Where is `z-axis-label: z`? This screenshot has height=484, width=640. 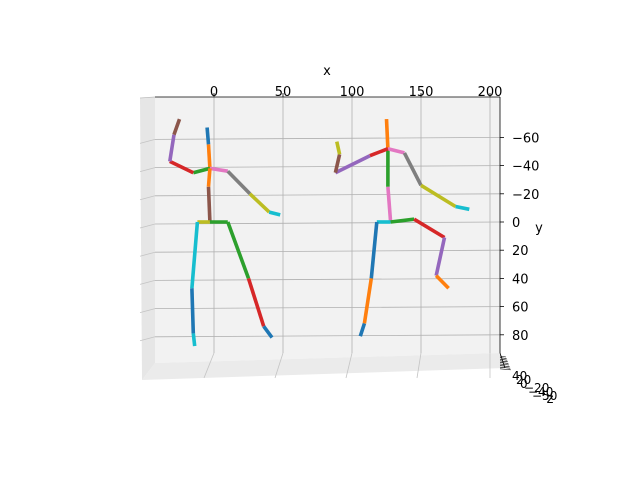
z-axis-label: z is located at coordinates (550, 399).